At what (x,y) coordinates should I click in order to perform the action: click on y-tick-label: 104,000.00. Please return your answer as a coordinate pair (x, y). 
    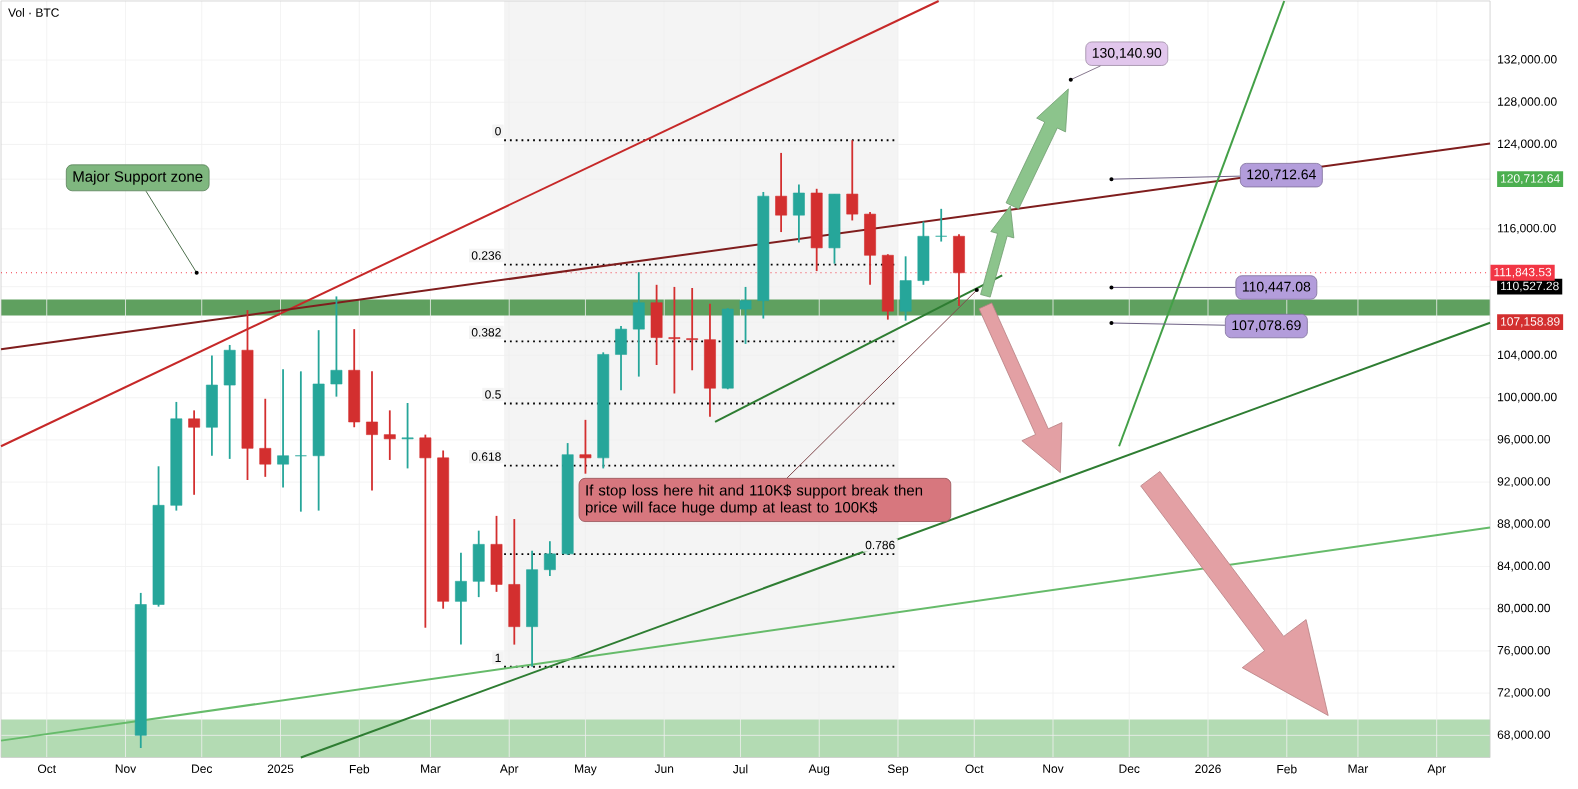
    Looking at the image, I should click on (1527, 355).